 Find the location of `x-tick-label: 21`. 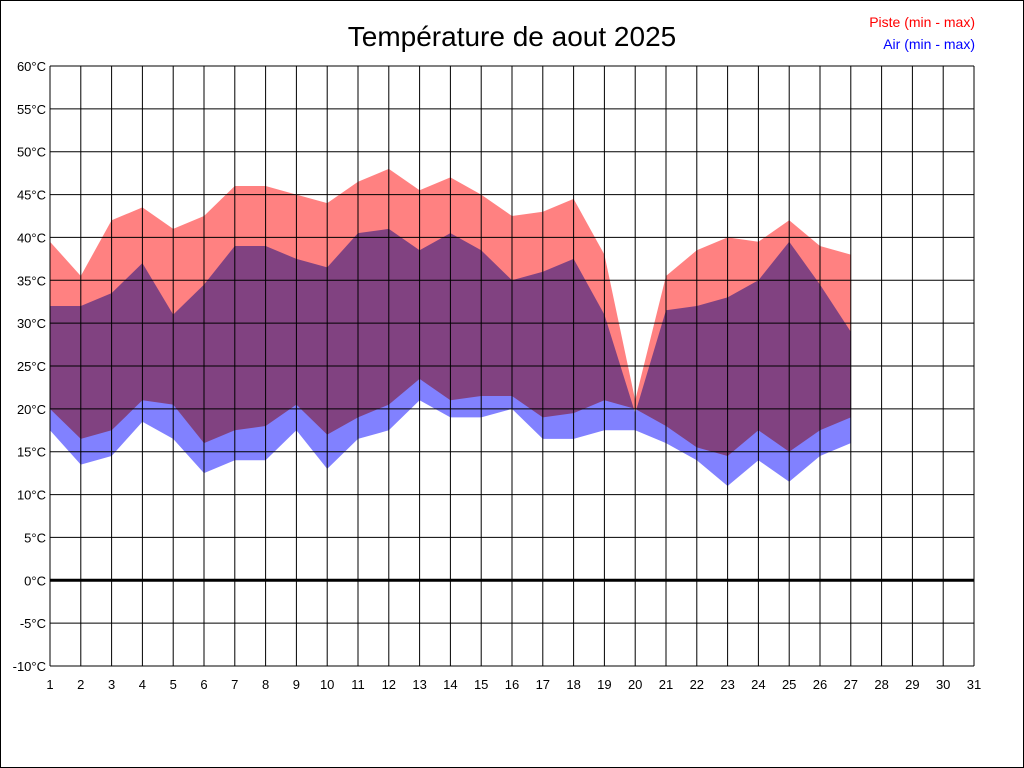

x-tick-label: 21 is located at coordinates (666, 684).